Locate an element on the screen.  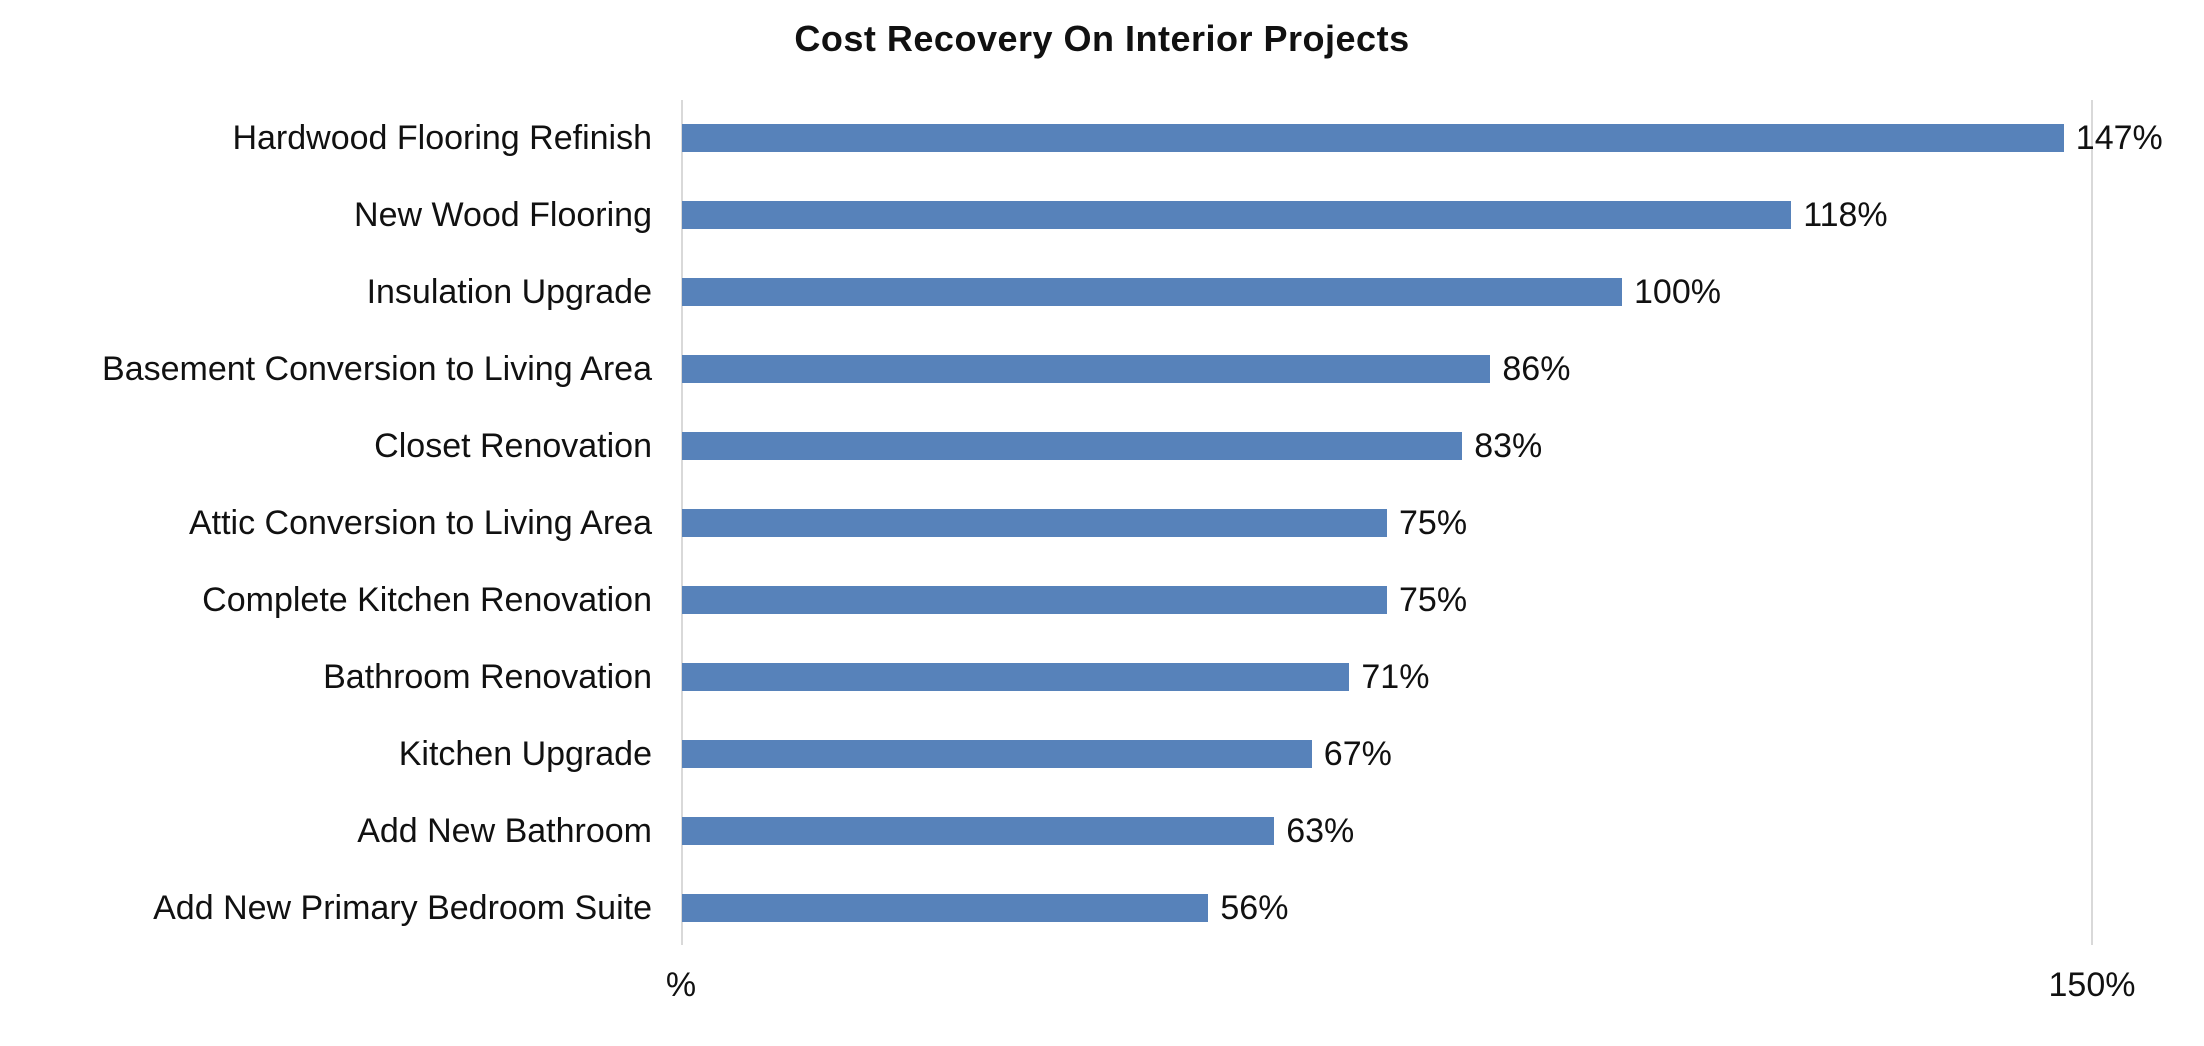
bar-row: Hardwood Flooring Refinish 147% is located at coordinates (1102, 138).